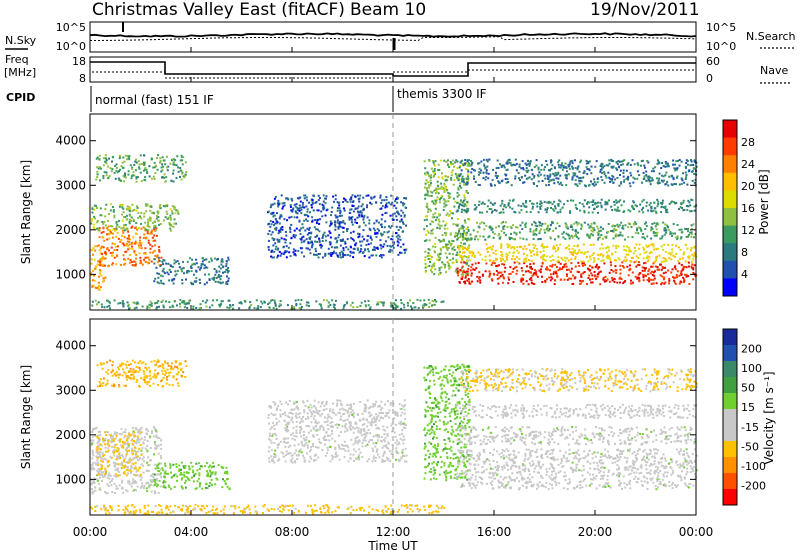 This screenshot has width=800, height=554. What do you see at coordinates (393, 38) in the screenshot?
I see `nsearch-series-line` at bounding box center [393, 38].